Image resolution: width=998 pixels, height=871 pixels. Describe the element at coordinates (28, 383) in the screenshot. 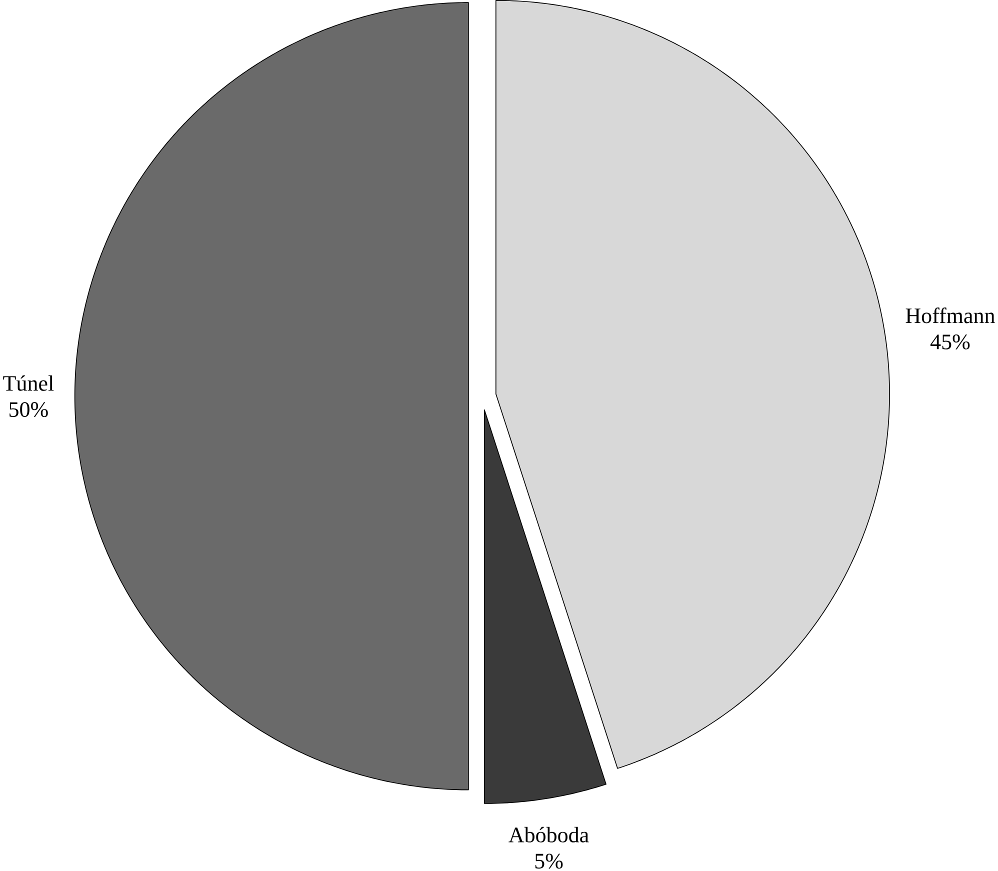

I see `slice-label: Túnel` at that location.